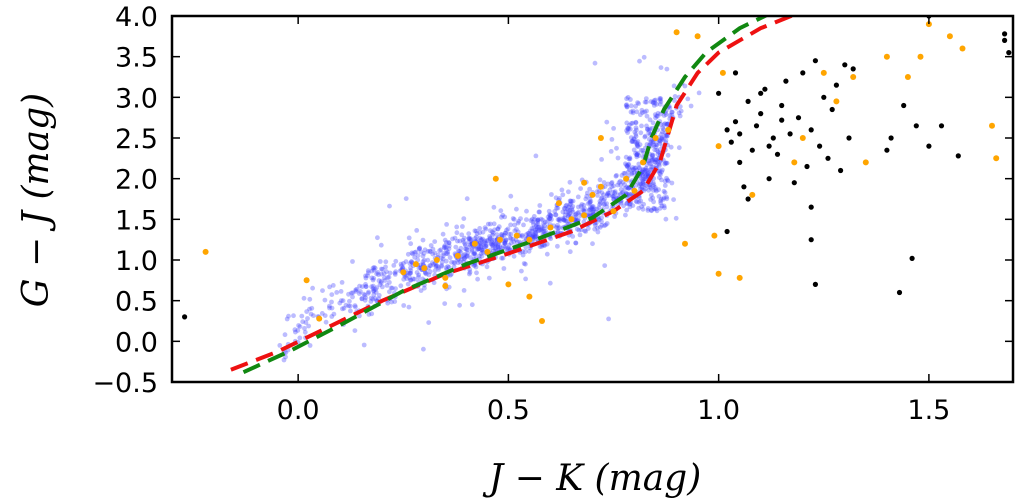  Describe the element at coordinates (718, 410) in the screenshot. I see `x-tick-label: 1.0` at that location.